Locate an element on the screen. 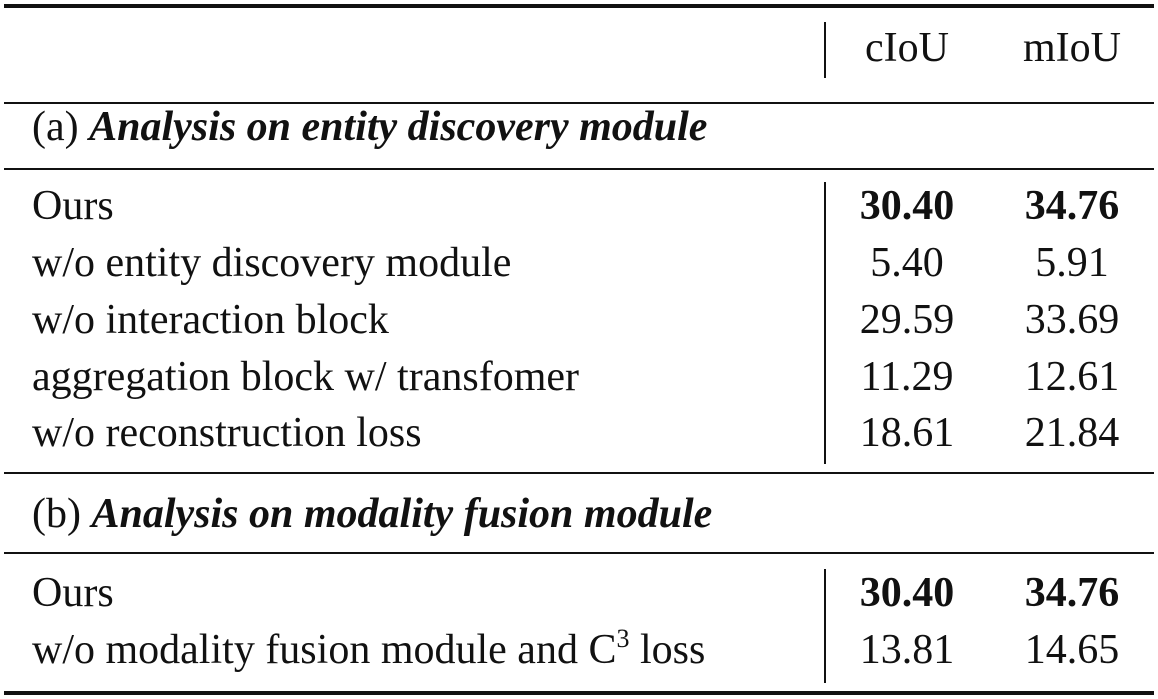 This screenshot has height=699, width=1158. bottom-rule is located at coordinates (579, 693).